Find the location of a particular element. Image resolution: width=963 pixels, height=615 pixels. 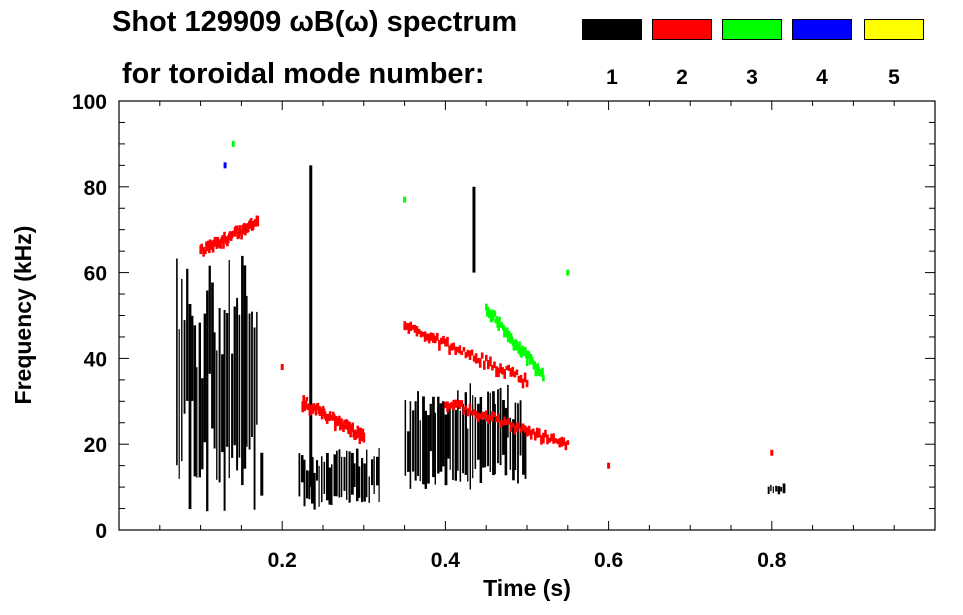

x-tick-label: 0.4 is located at coordinates (446, 560).